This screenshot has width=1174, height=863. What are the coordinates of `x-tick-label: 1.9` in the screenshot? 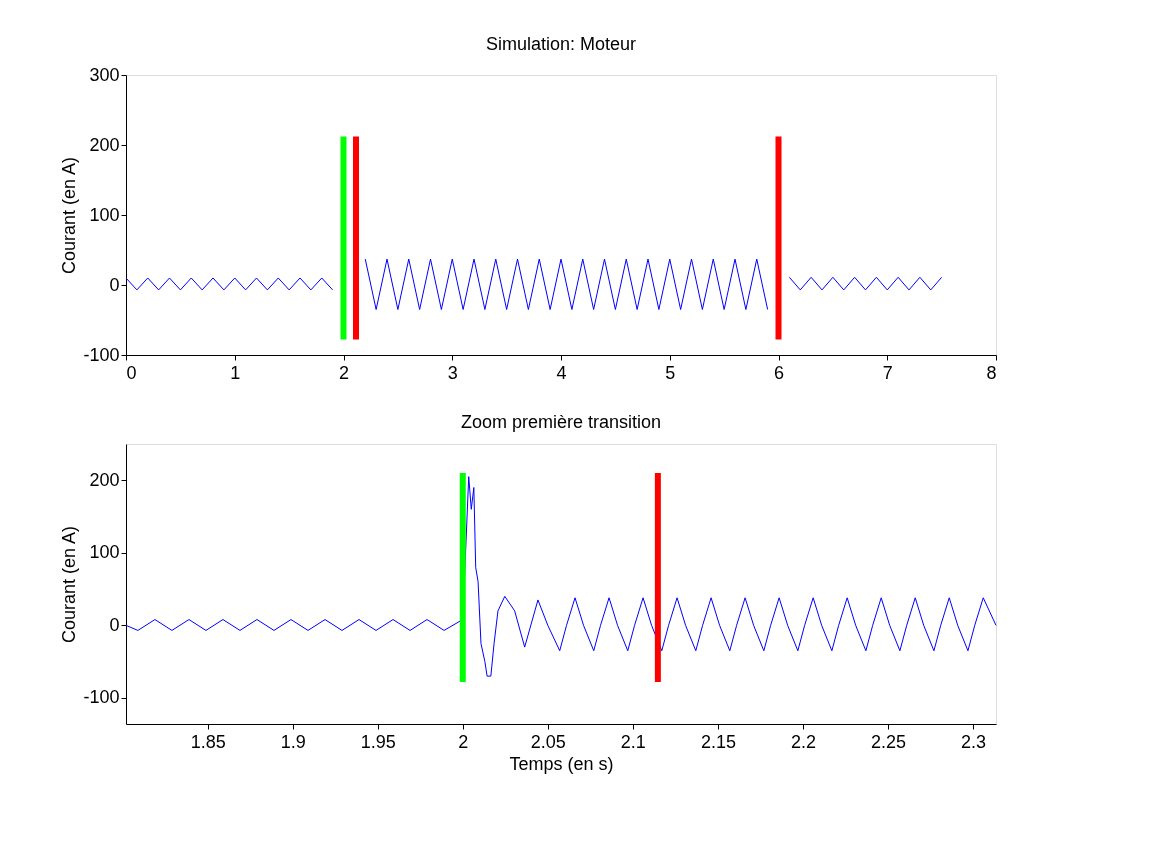 It's located at (293, 741).